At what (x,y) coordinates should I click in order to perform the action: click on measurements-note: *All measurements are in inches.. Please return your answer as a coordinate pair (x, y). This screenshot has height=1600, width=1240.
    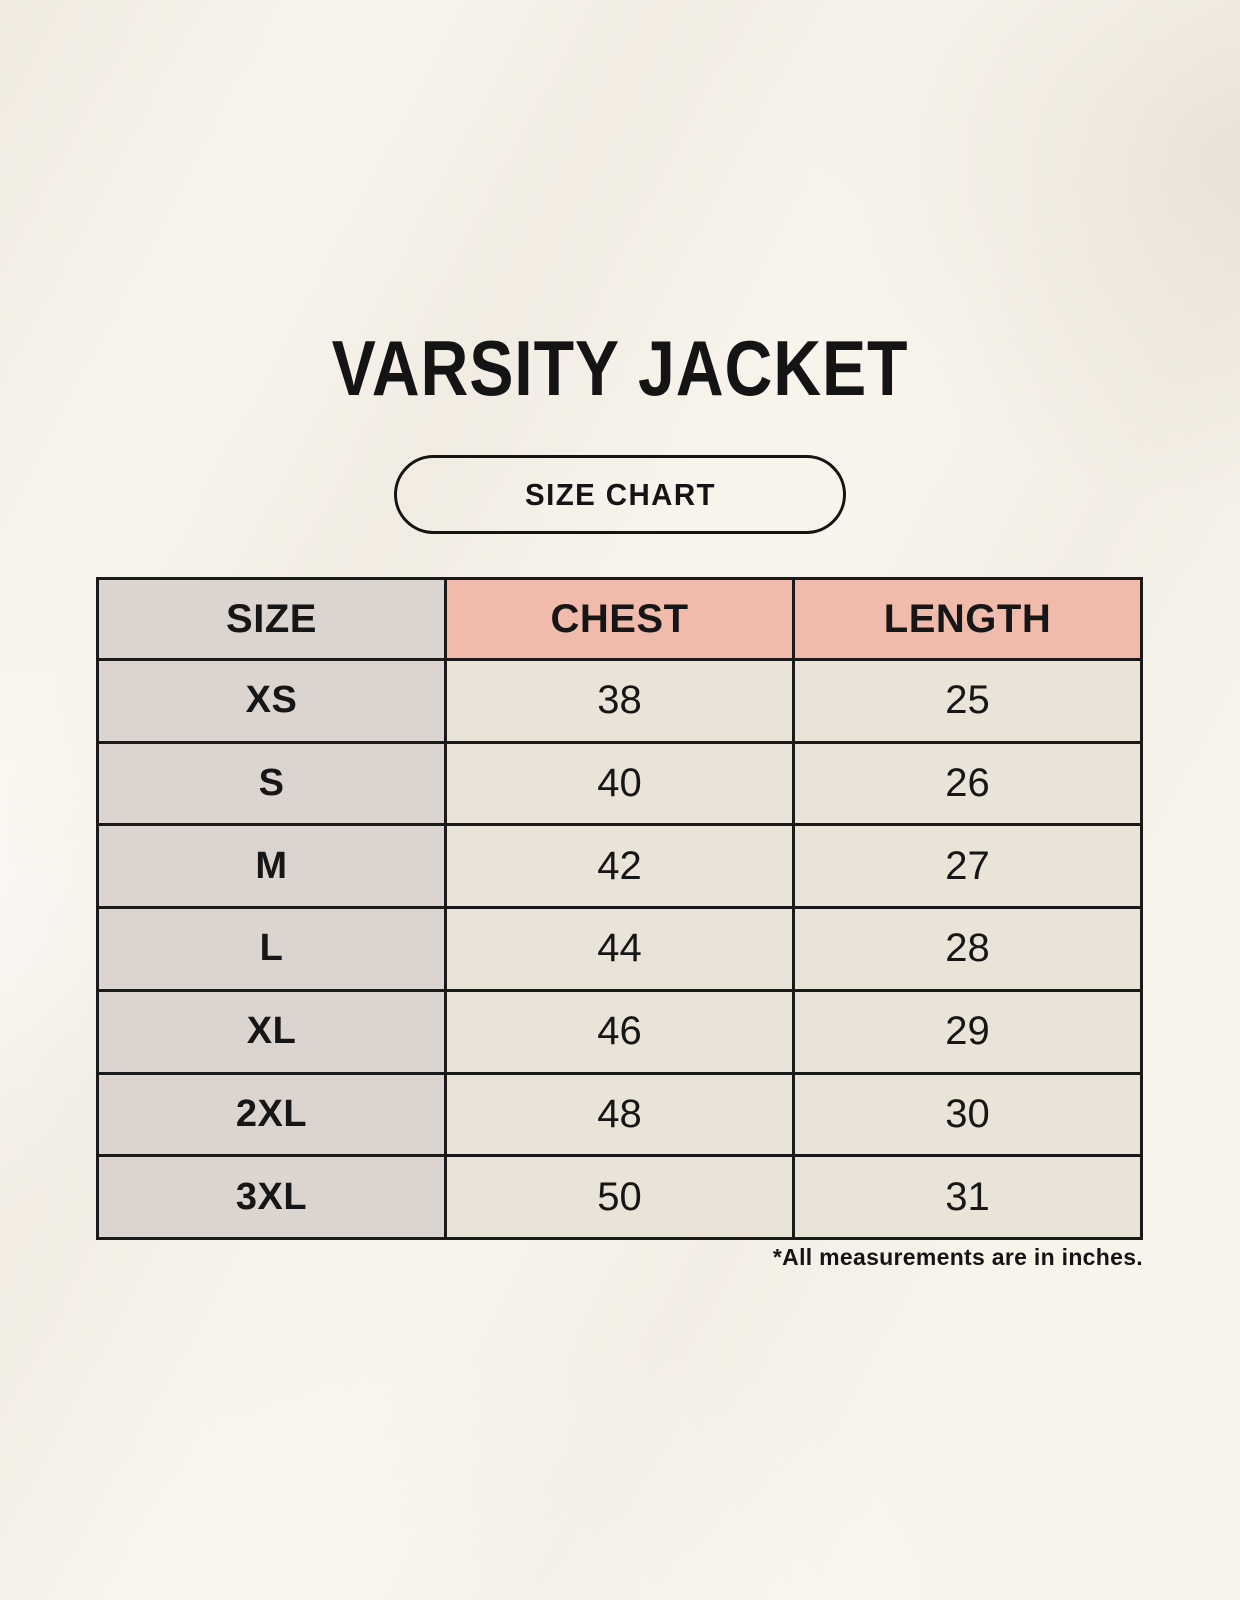
    Looking at the image, I should click on (957, 1257).